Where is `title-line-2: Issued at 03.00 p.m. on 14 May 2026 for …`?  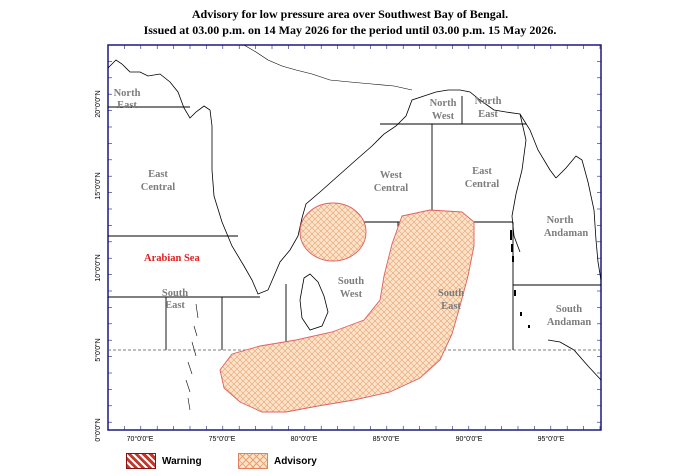
title-line-2: Issued at 03.00 p.m. on 14 May 2026 for … is located at coordinates (350, 30).